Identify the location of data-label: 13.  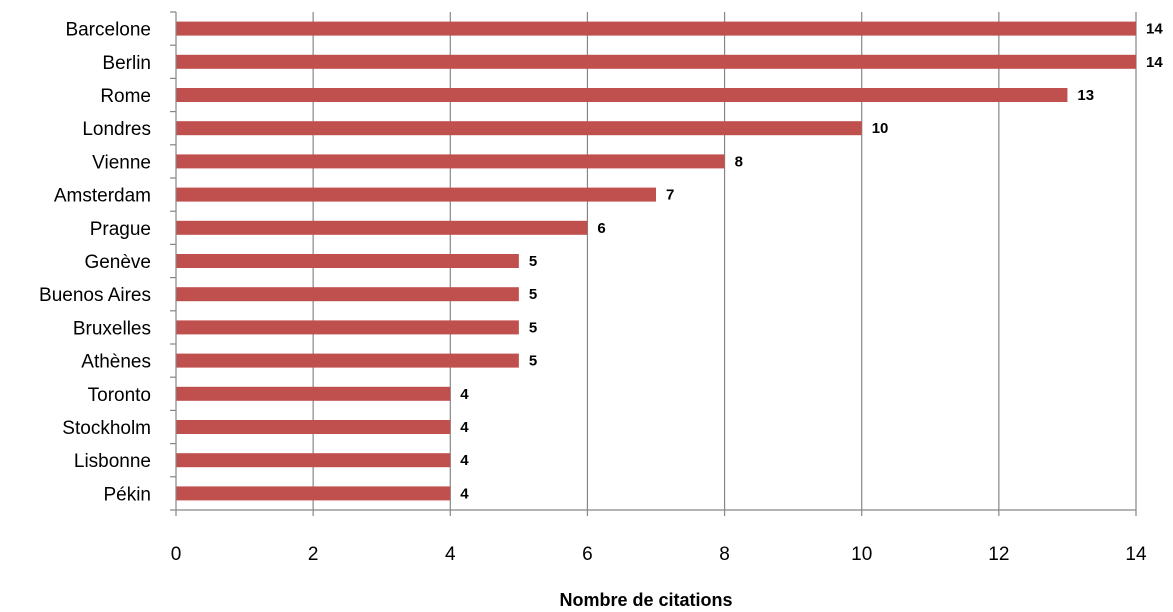
(1085, 95).